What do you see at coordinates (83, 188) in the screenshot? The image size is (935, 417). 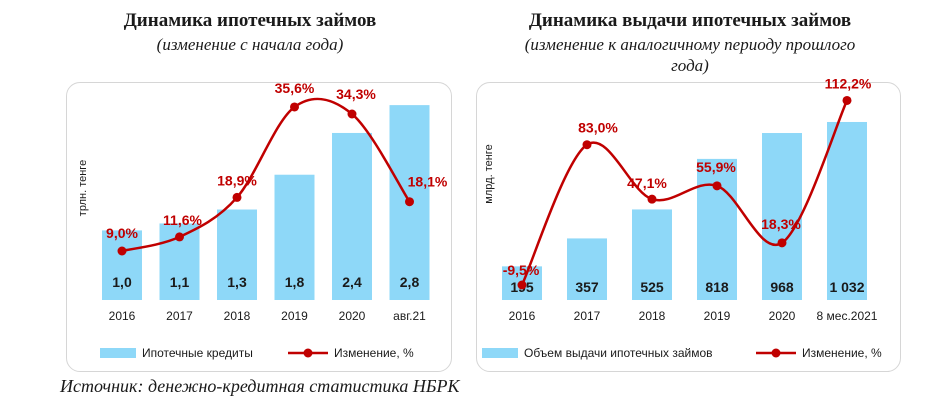 I see `left-y-axis-label: трлн. тенге` at bounding box center [83, 188].